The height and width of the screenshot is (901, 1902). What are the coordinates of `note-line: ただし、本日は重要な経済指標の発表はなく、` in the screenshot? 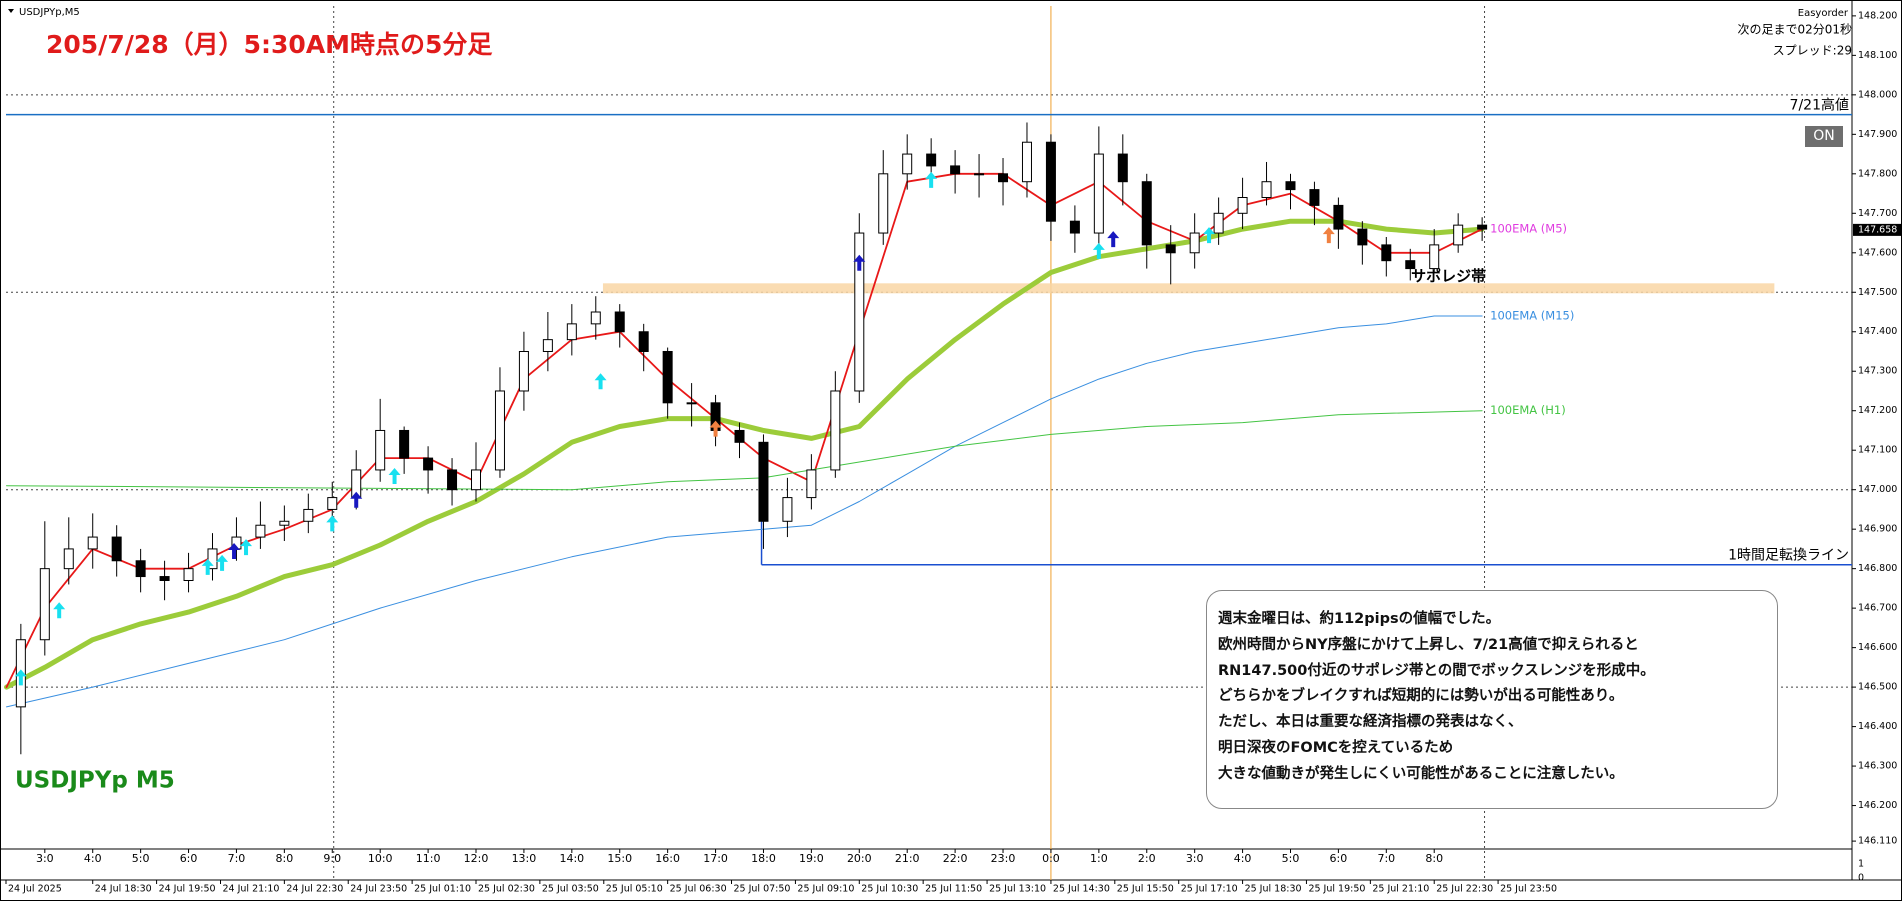 It's located at (1370, 722).